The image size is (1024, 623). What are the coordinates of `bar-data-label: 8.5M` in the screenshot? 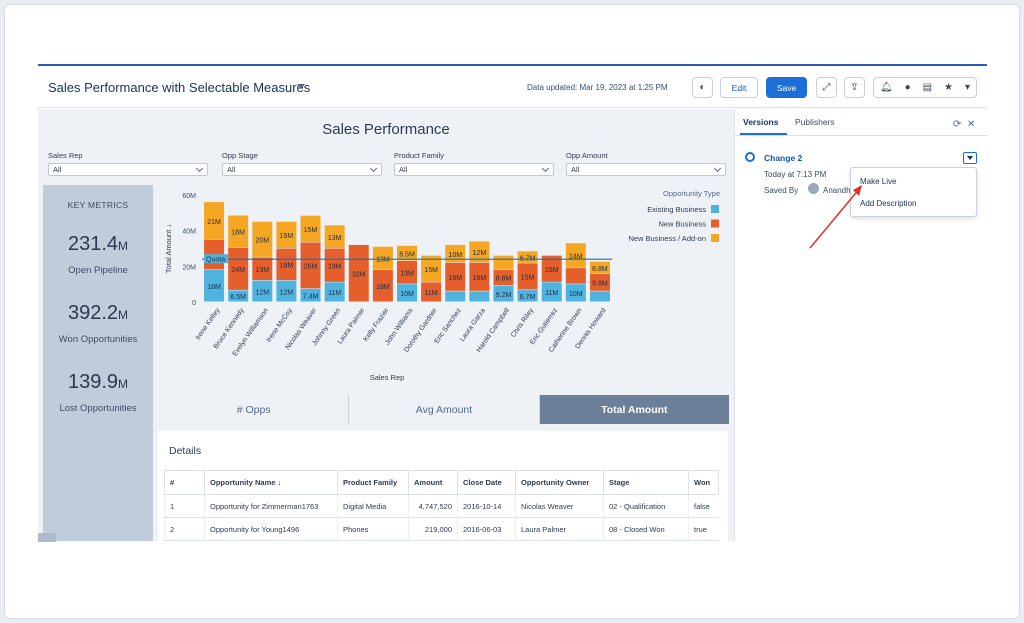 It's located at (407, 254).